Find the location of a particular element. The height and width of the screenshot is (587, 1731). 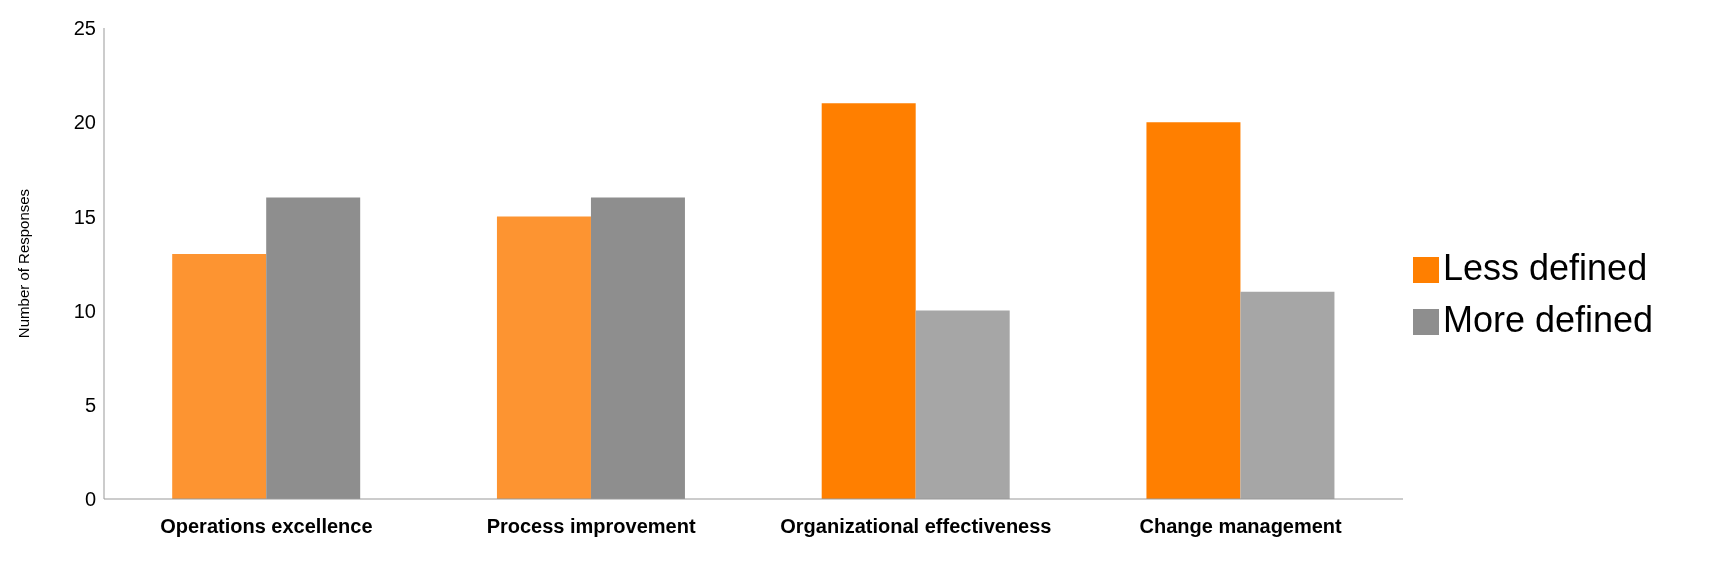

legend-label: More defined is located at coordinates (1548, 319).